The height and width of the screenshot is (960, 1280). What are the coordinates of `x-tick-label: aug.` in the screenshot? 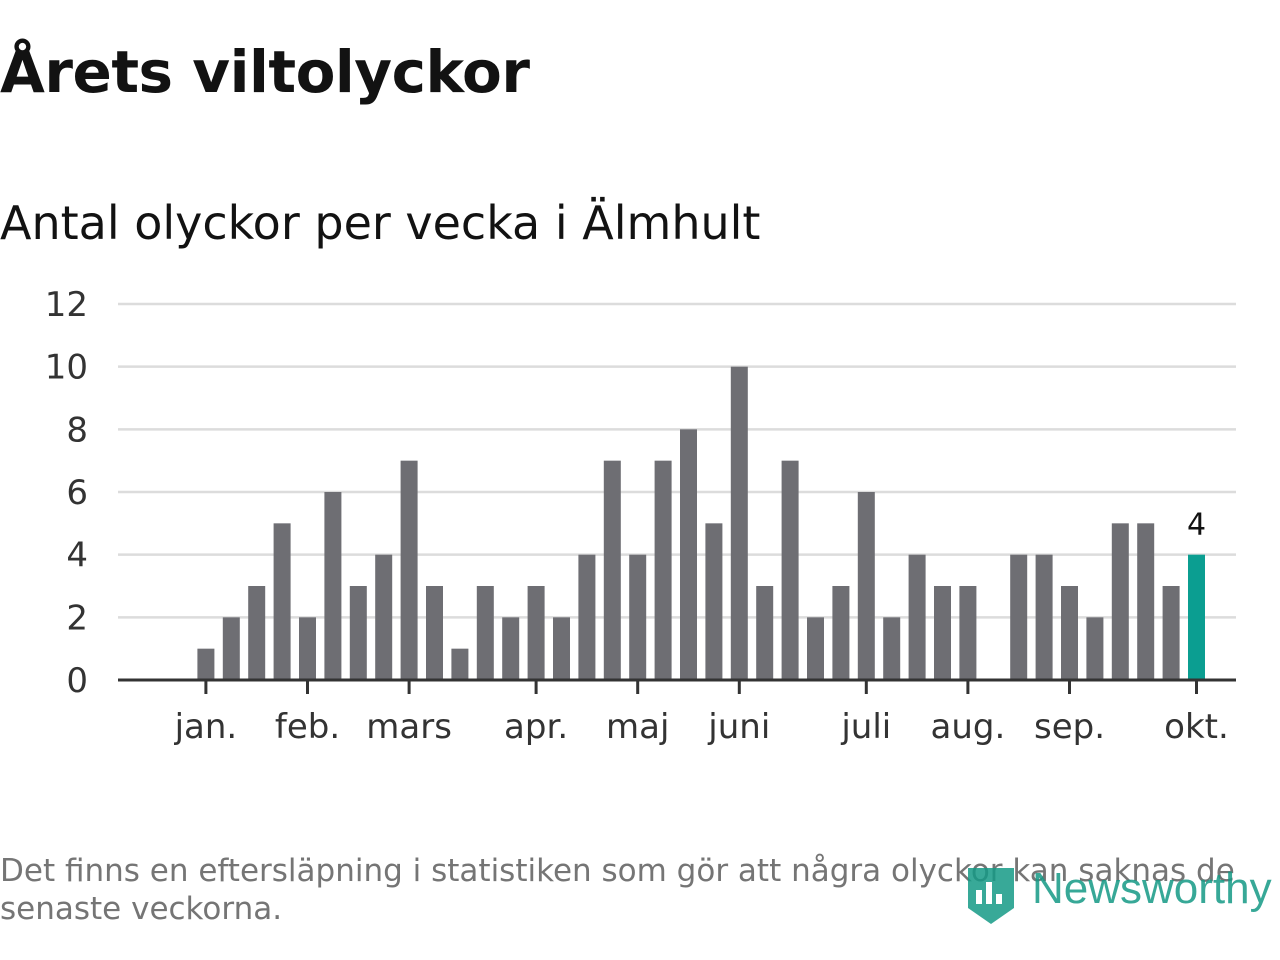 It's located at (968, 727).